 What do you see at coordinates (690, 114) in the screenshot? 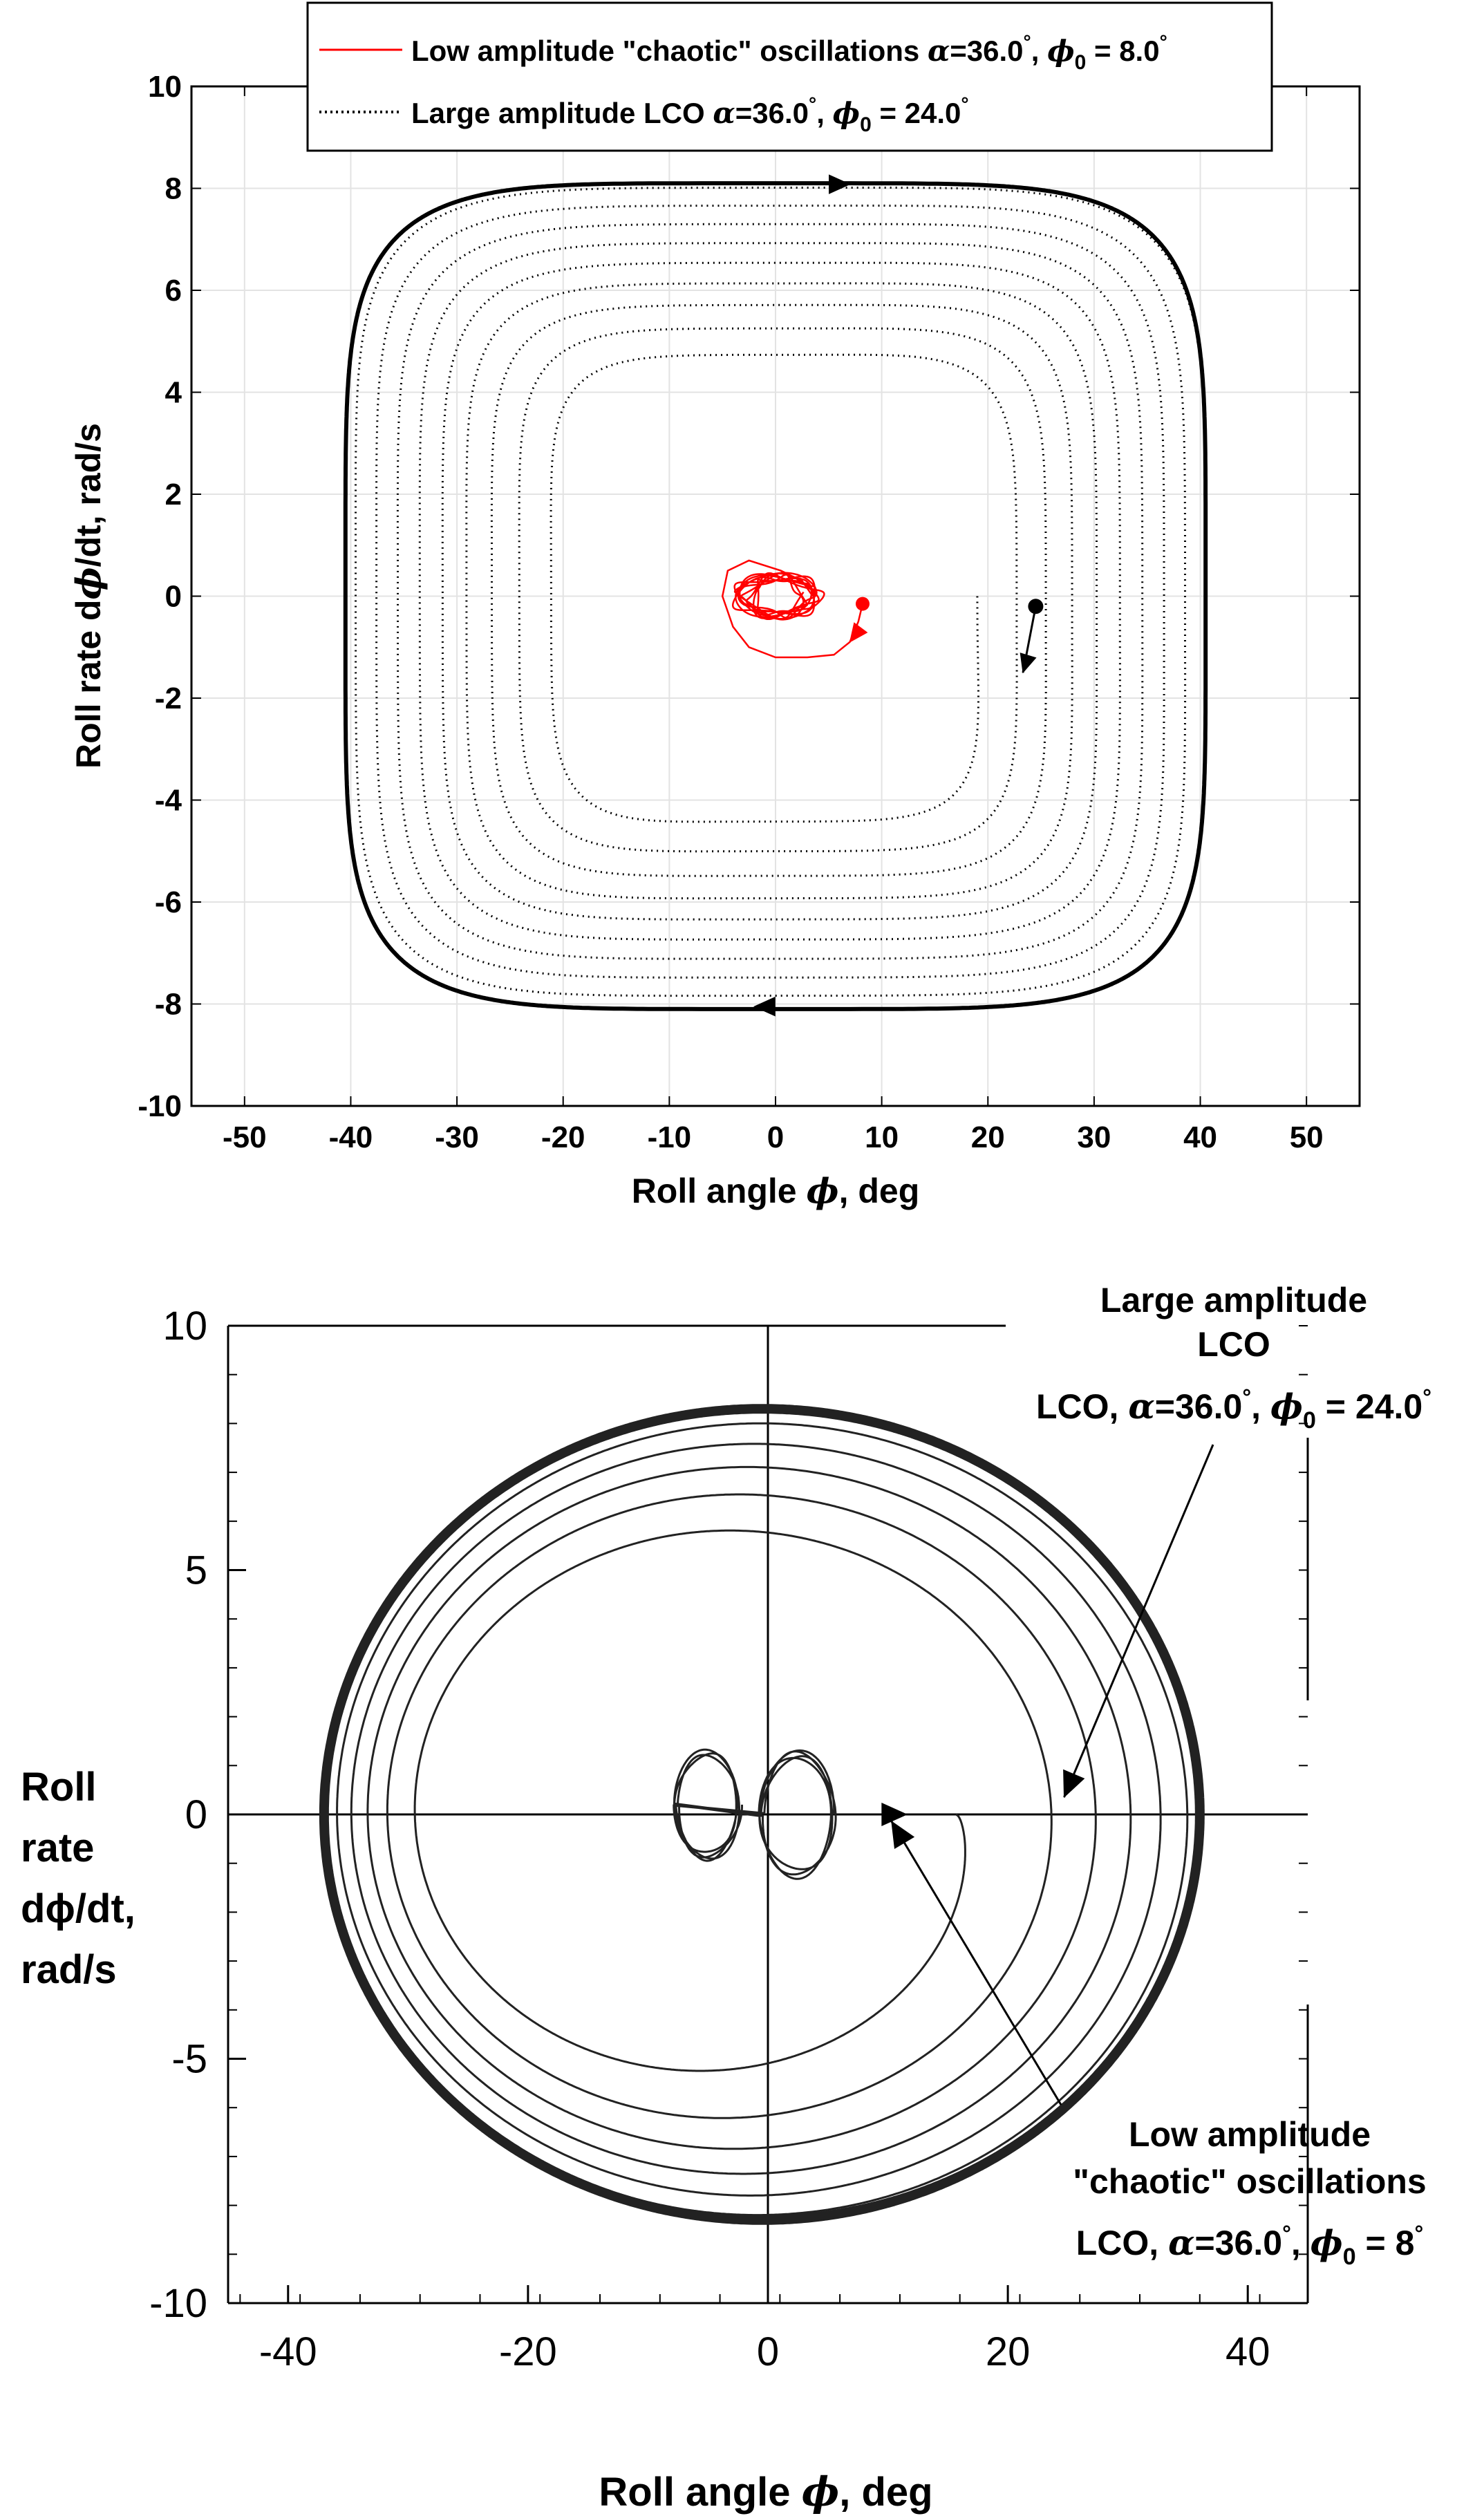
I see `legend-entry-lco: Large amplitude LCO α=36.0°, ϕ0 = 24.0°` at bounding box center [690, 114].